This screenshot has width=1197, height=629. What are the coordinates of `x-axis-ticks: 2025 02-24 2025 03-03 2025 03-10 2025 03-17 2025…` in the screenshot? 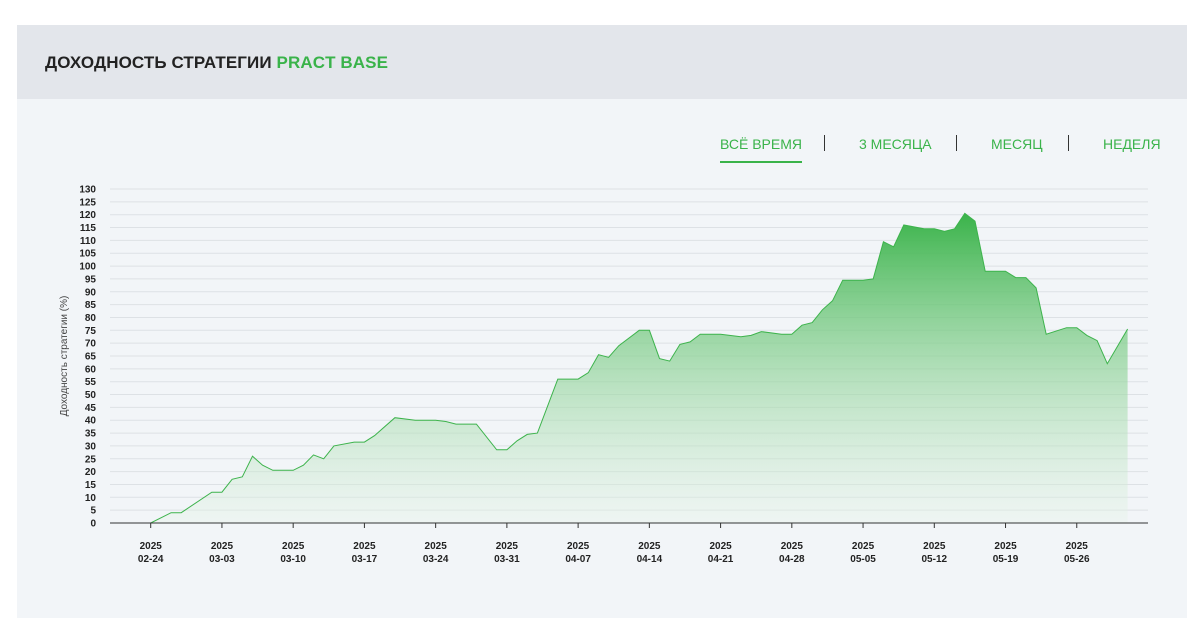 It's located at (614, 544).